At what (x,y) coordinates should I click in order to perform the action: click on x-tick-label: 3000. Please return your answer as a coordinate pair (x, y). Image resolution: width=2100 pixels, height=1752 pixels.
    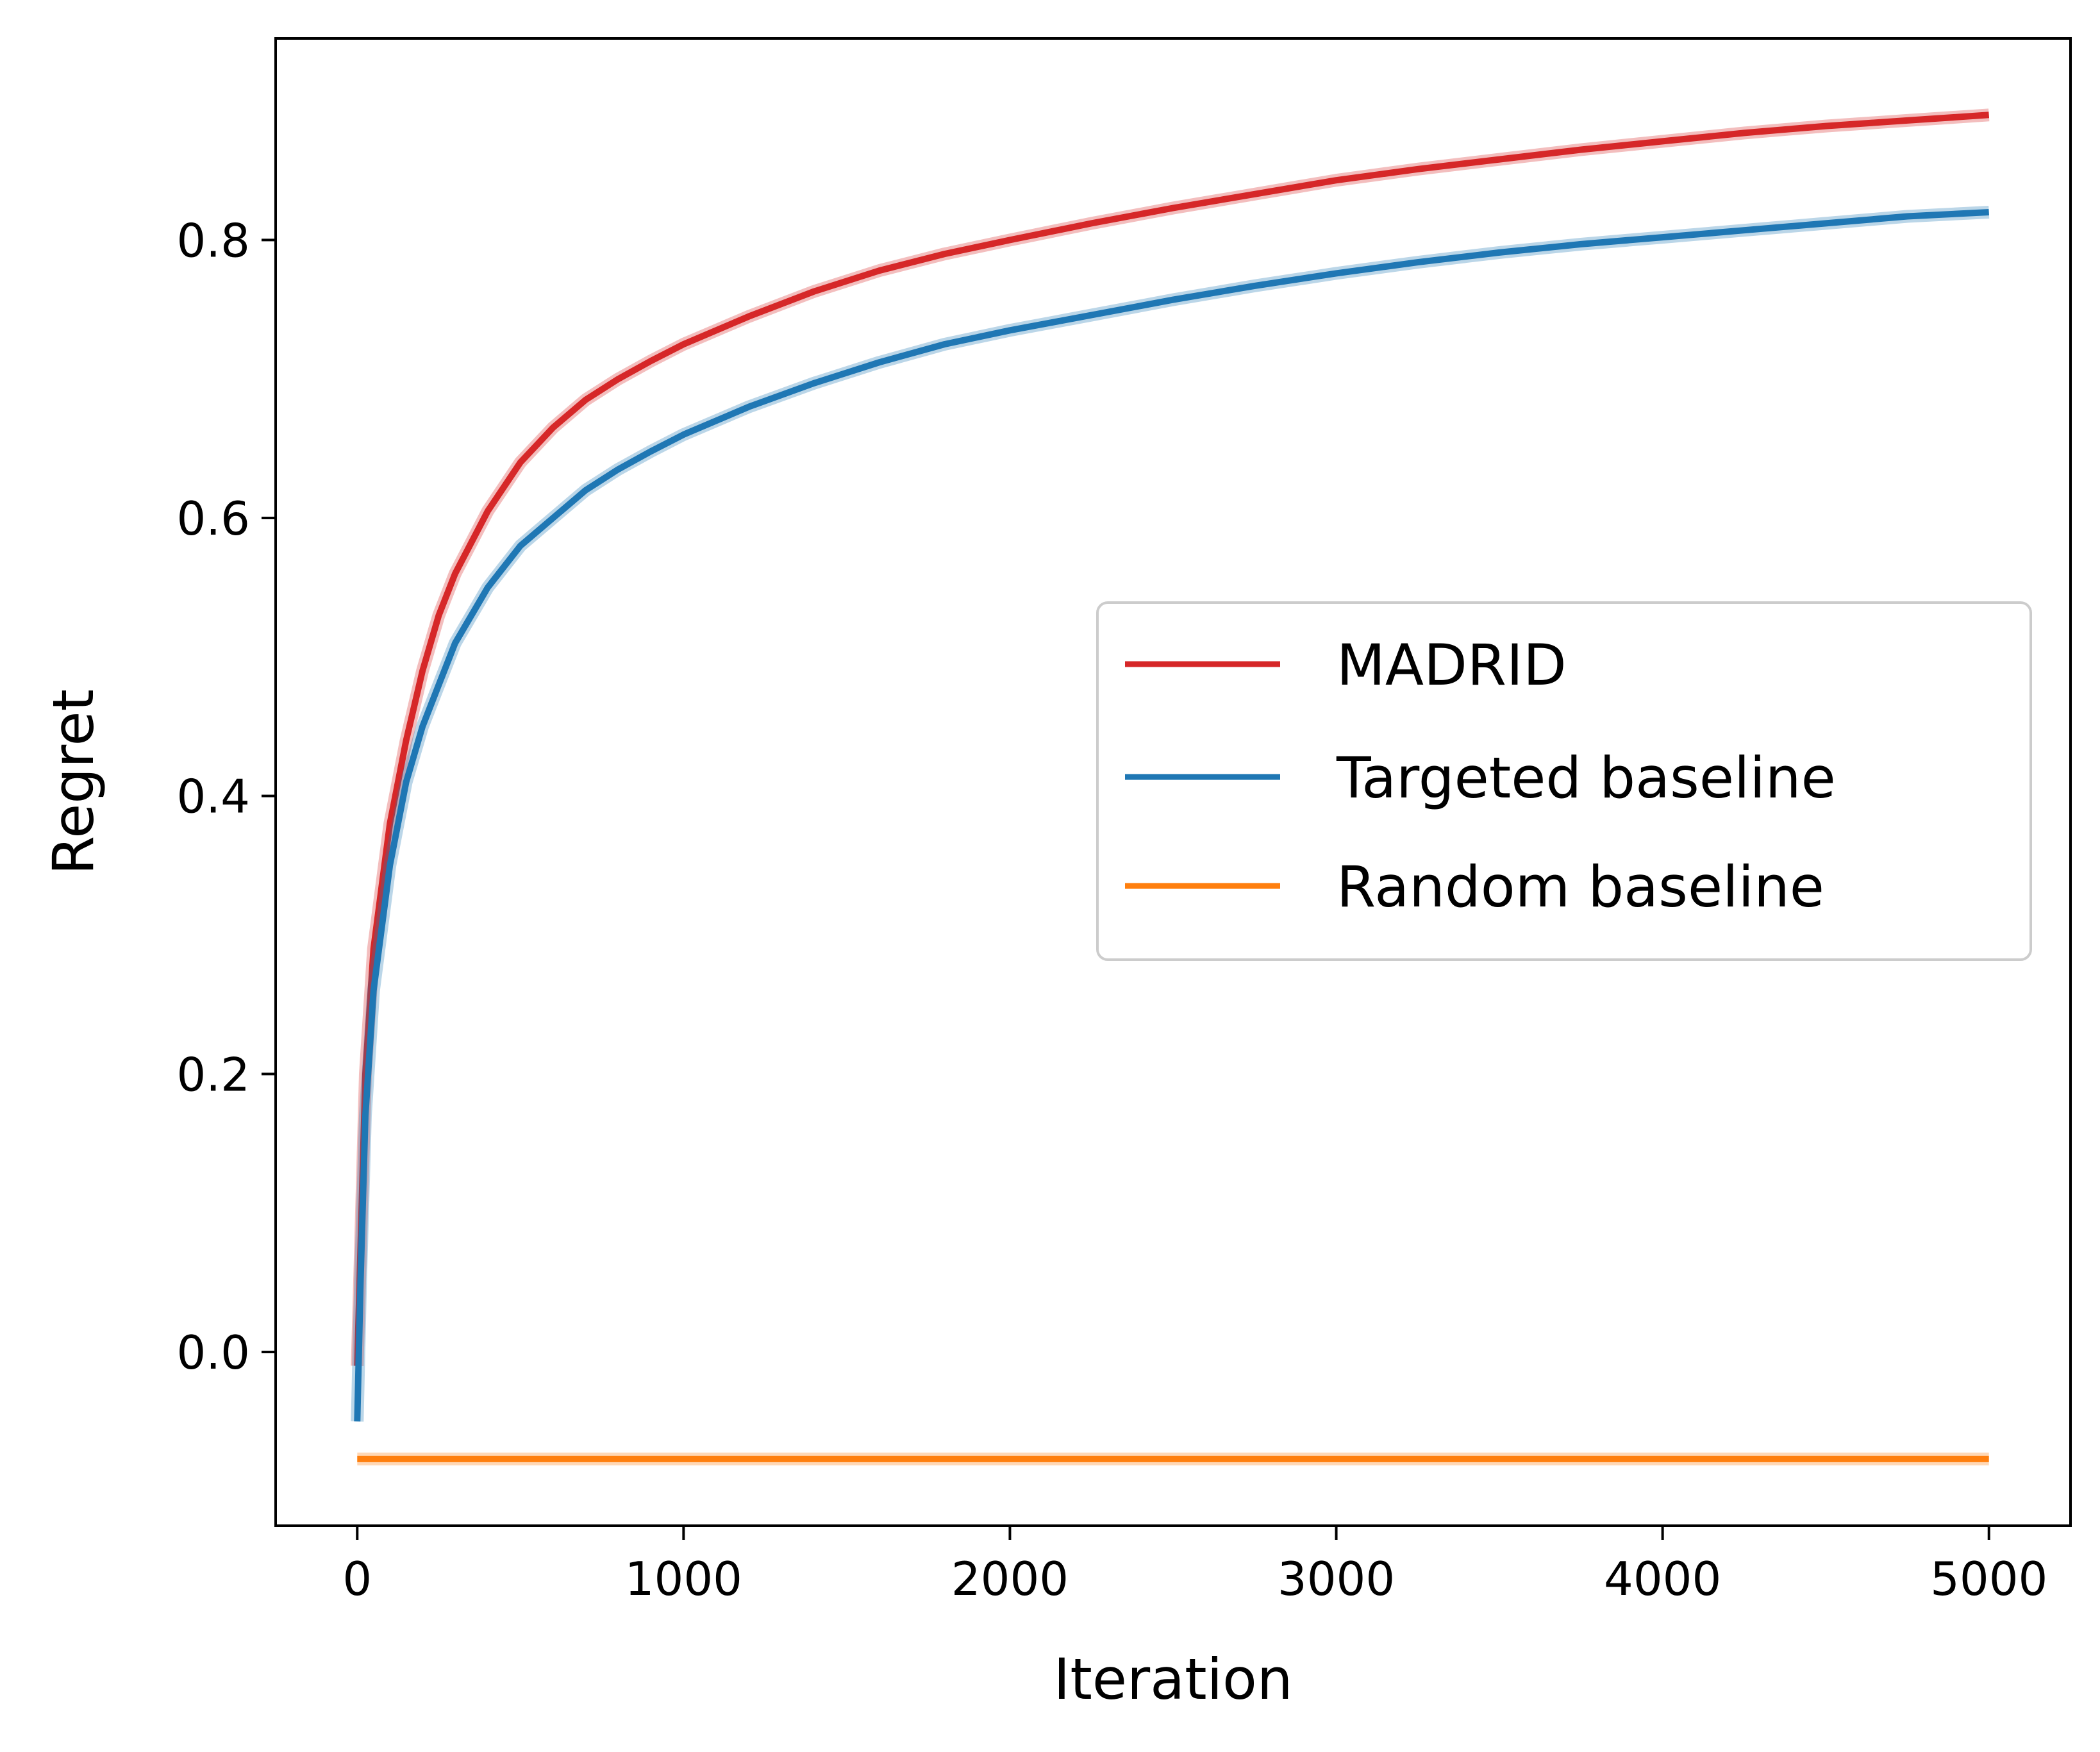
    Looking at the image, I should click on (1337, 1579).